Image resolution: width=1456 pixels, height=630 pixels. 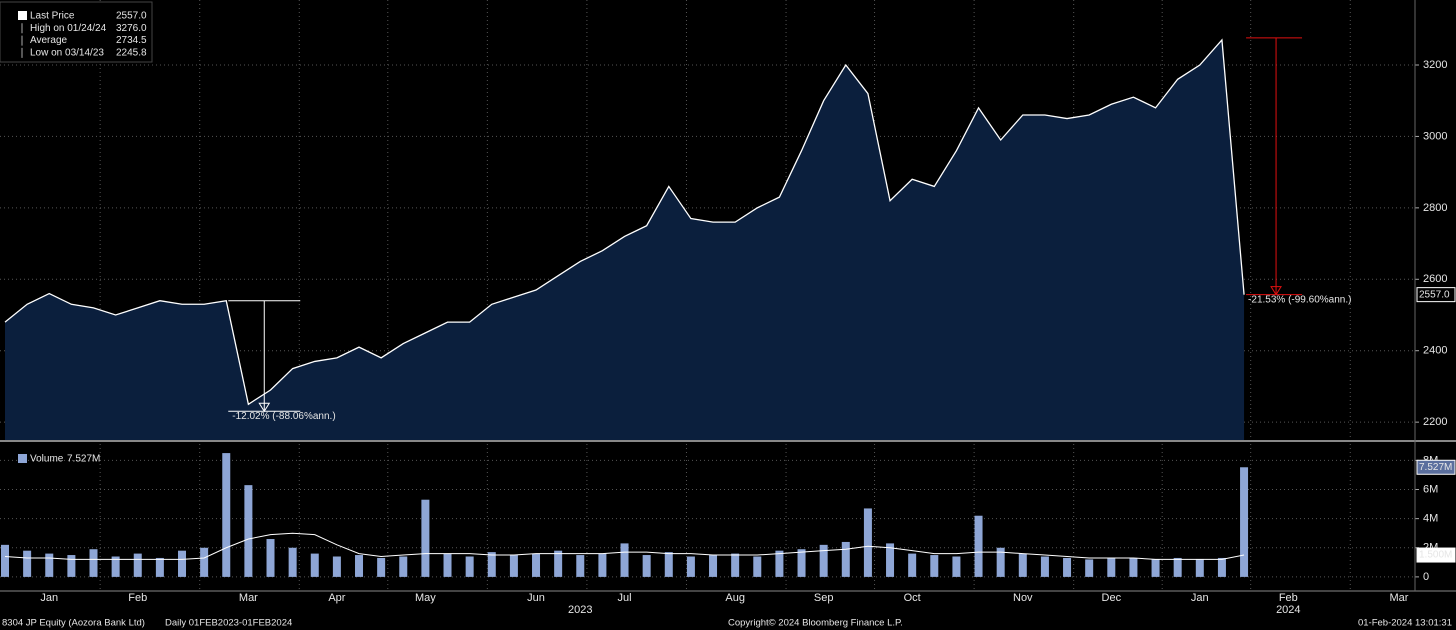 What do you see at coordinates (1426, 577) in the screenshot?
I see `y-tick-label: 0` at bounding box center [1426, 577].